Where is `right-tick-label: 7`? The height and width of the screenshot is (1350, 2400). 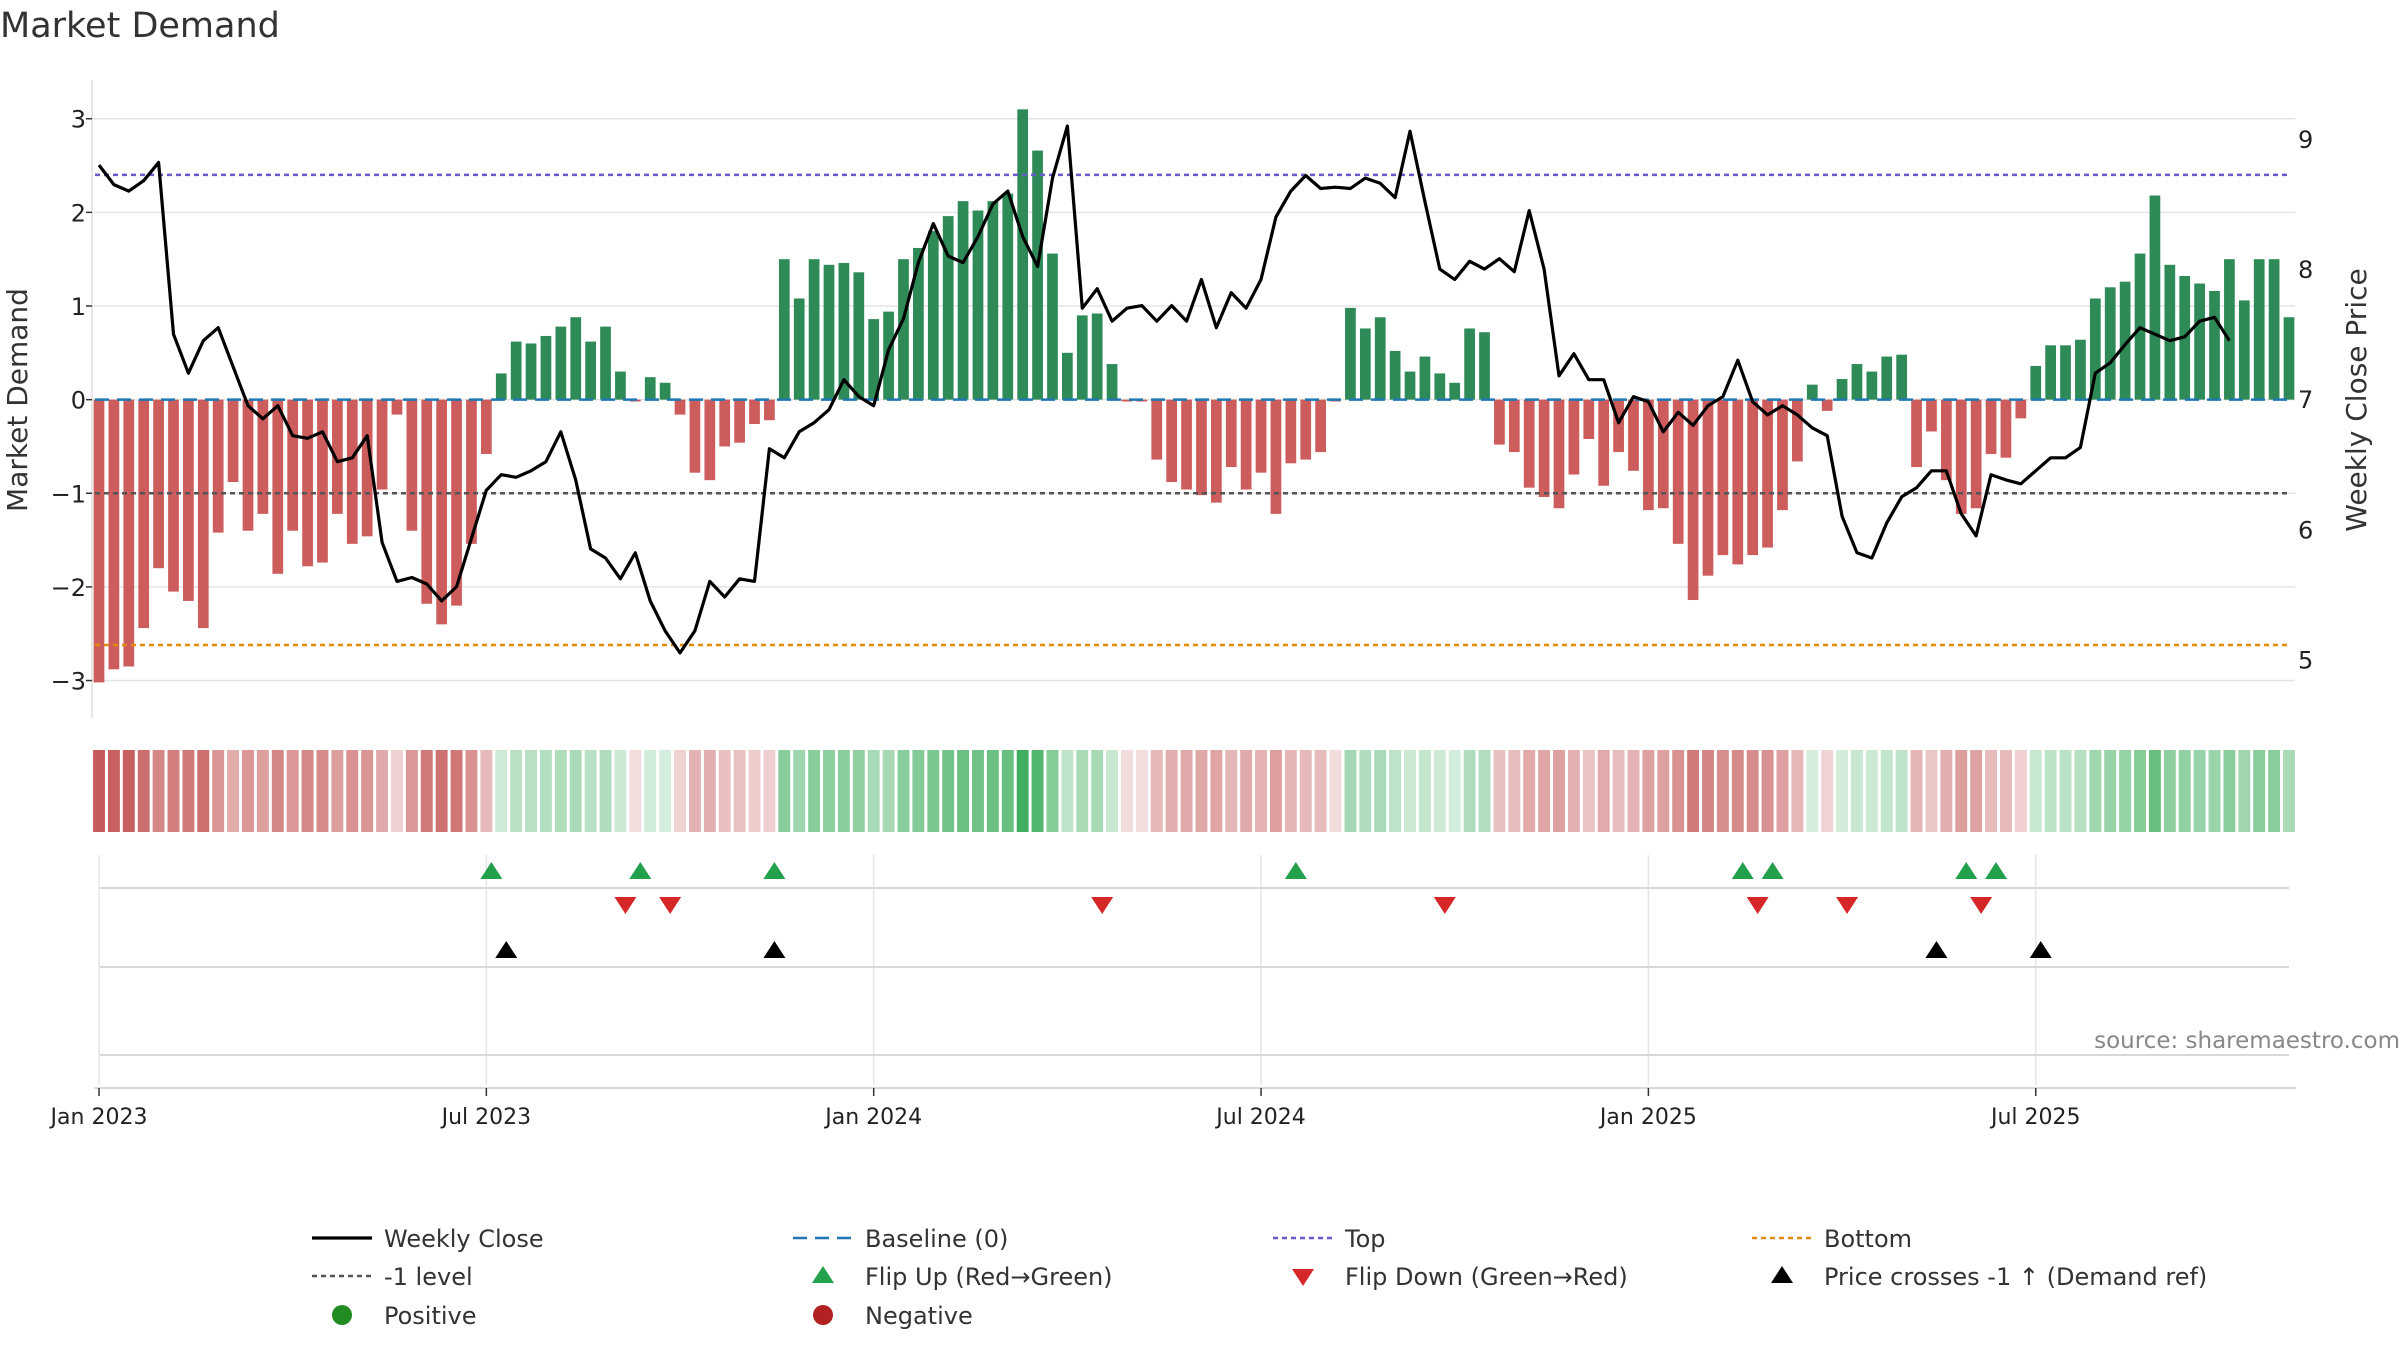 right-tick-label: 7 is located at coordinates (2305, 400).